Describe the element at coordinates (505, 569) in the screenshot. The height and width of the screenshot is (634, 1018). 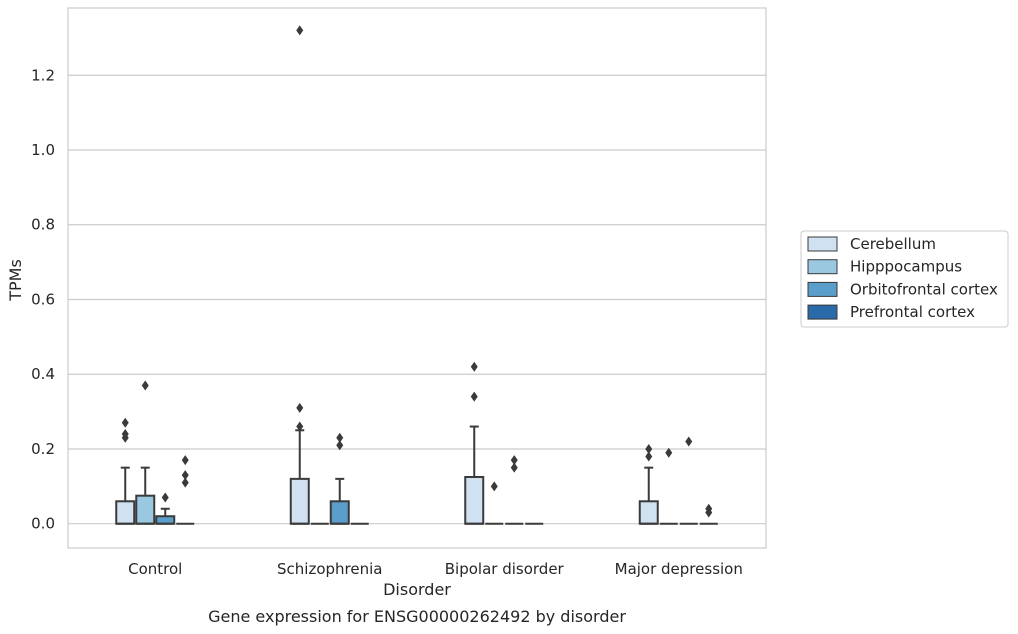
I see `x-tick-label: Bipolar disorder` at that location.